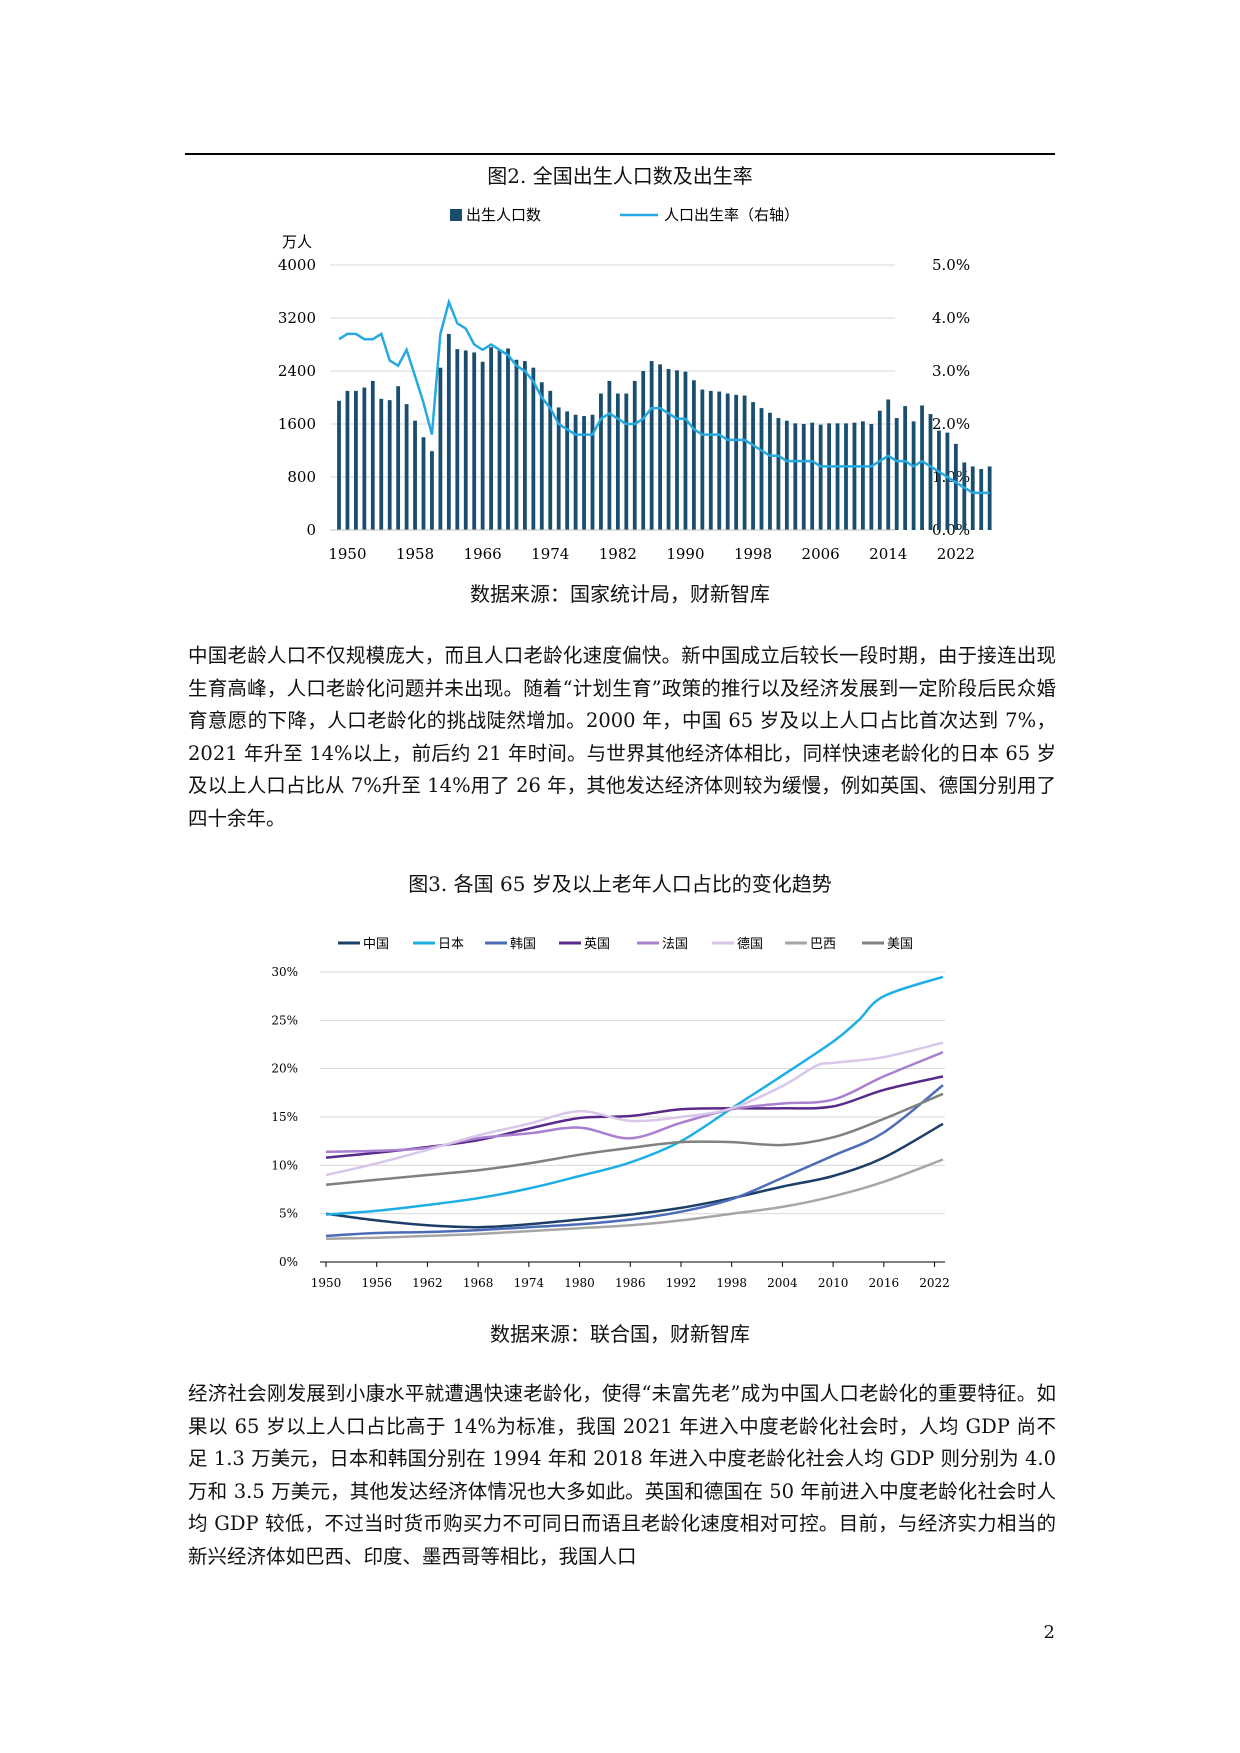 The image size is (1240, 1753). Describe the element at coordinates (664, 396) in the screenshot. I see `birth-rate-line` at that location.